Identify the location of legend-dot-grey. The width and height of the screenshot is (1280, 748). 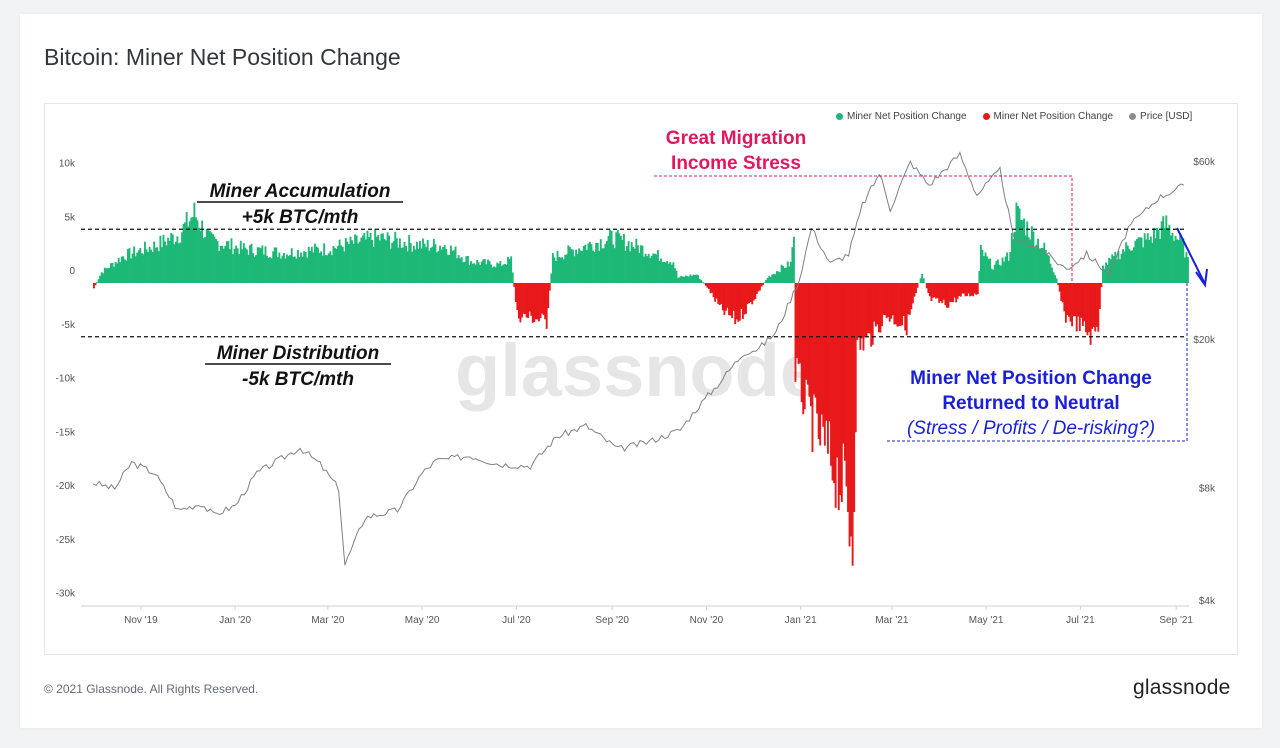
(1133, 116).